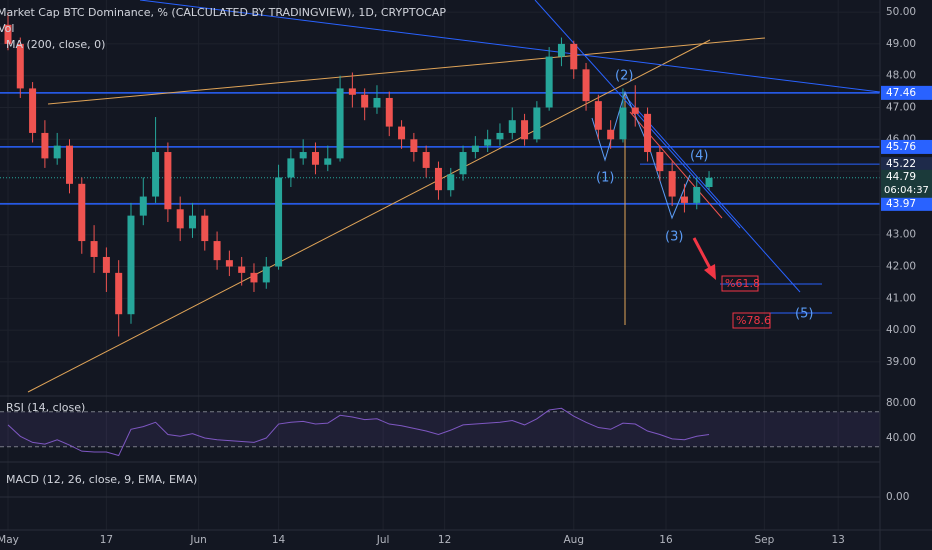 This screenshot has height=550, width=932. Describe the element at coordinates (106, 540) in the screenshot. I see `x-tick-label: 17` at that location.